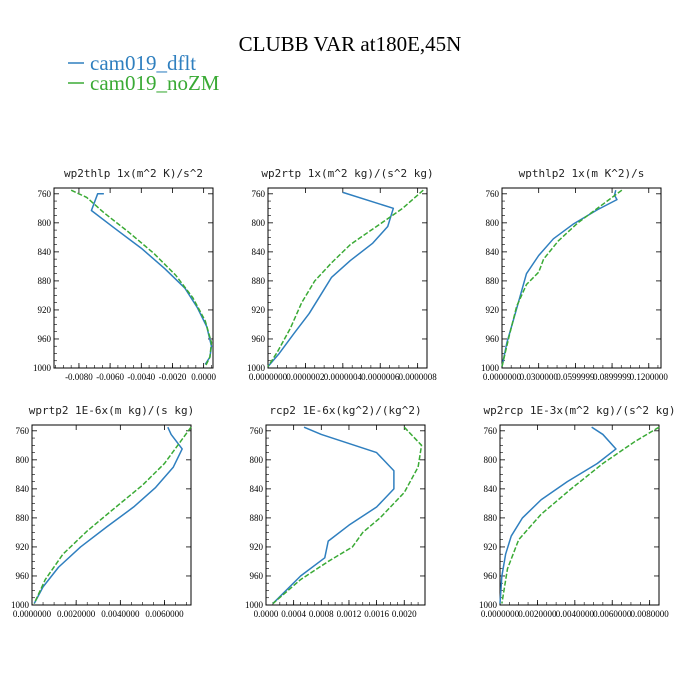 The image size is (700, 700). I want to click on x-tick-label: -0.0040, so click(141, 377).